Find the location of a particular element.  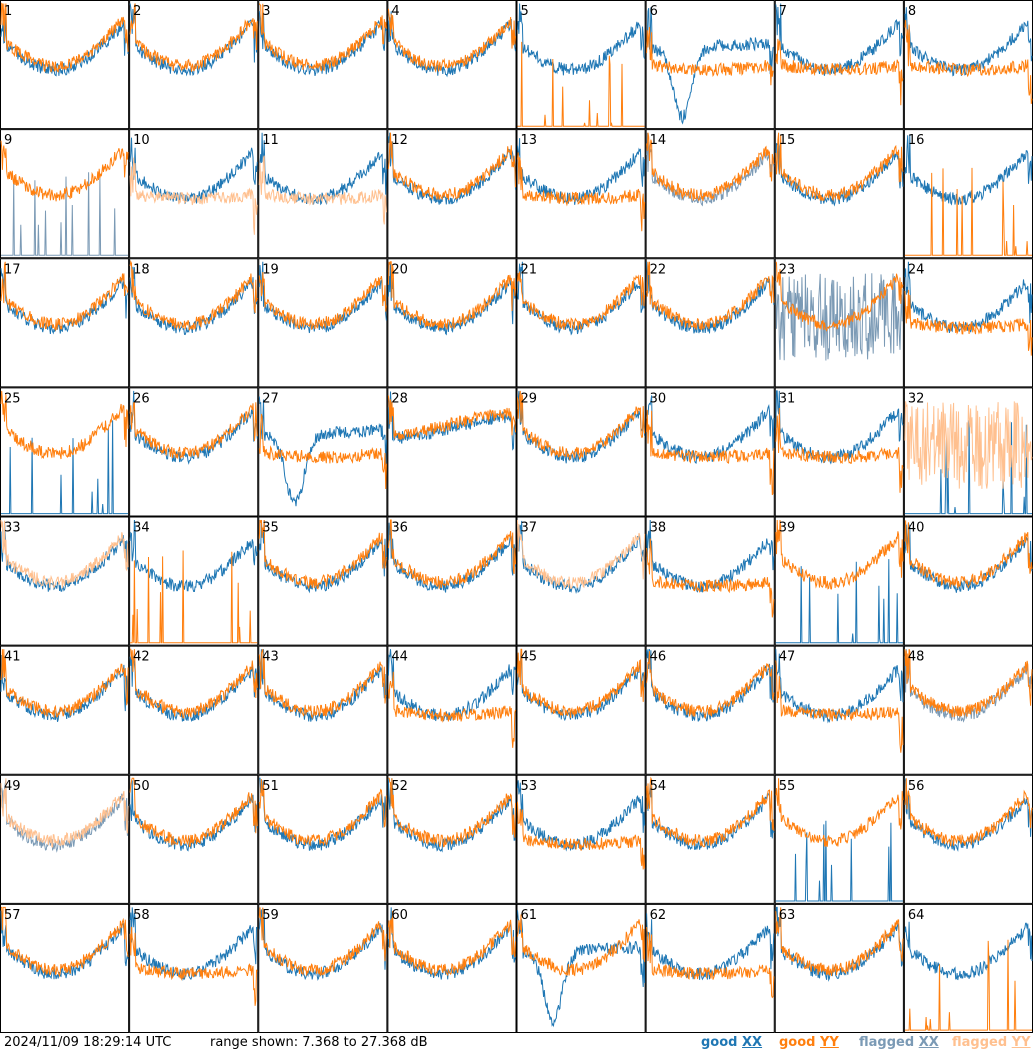

panel-9: 9 is located at coordinates (65, 194).